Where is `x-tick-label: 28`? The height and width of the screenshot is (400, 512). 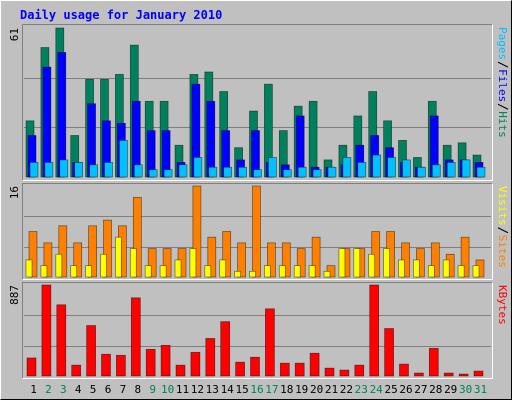 x-tick-label: 28 is located at coordinates (435, 389).